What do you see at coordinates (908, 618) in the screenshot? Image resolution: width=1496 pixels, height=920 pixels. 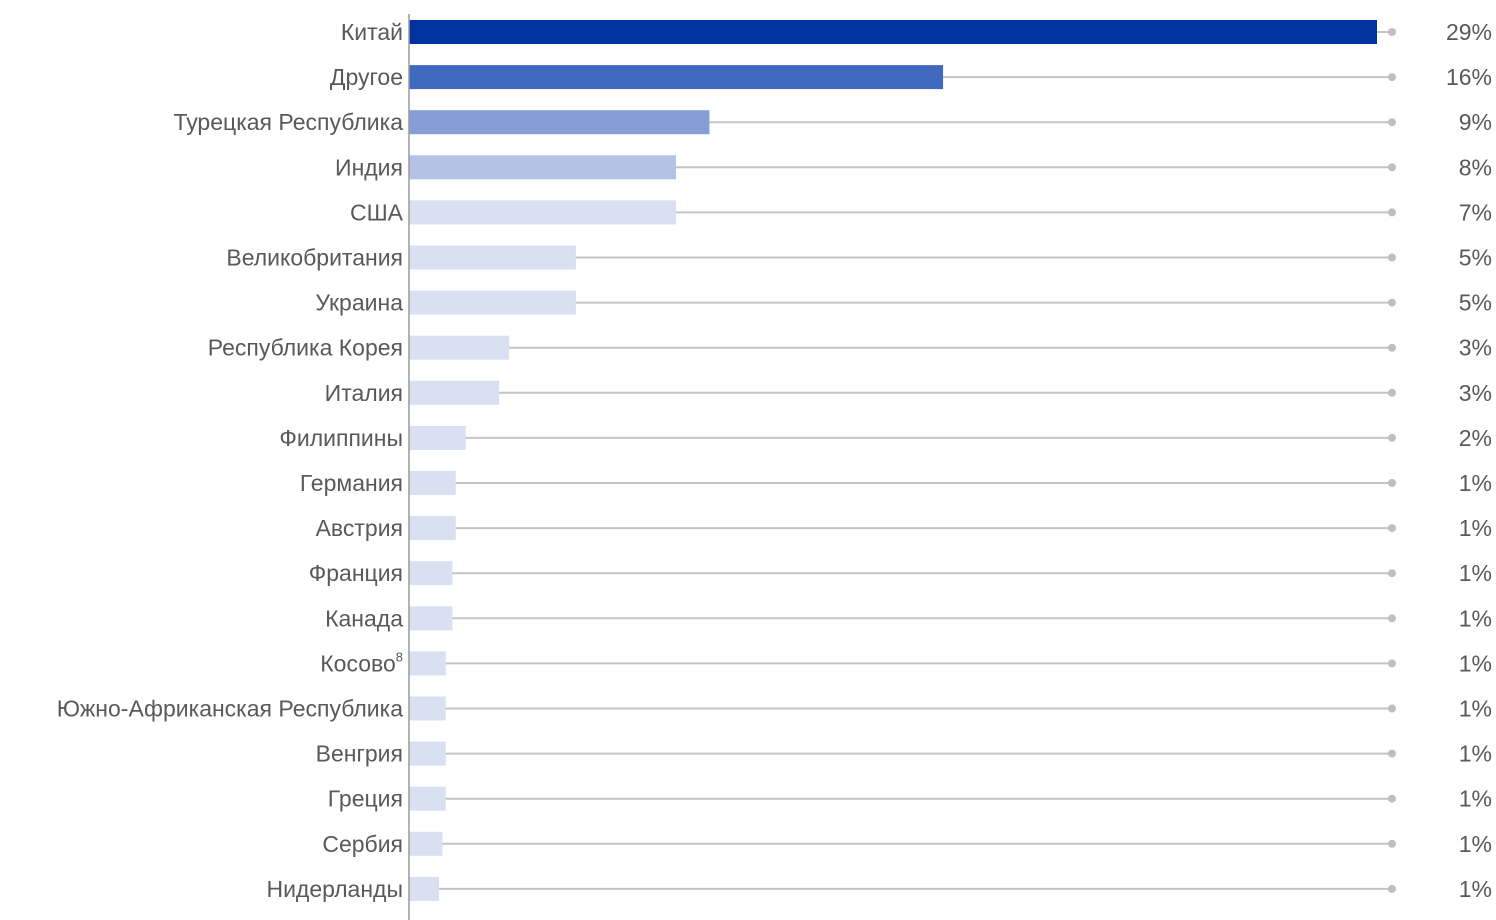 I see `bar-row: Канада 1%` at bounding box center [908, 618].